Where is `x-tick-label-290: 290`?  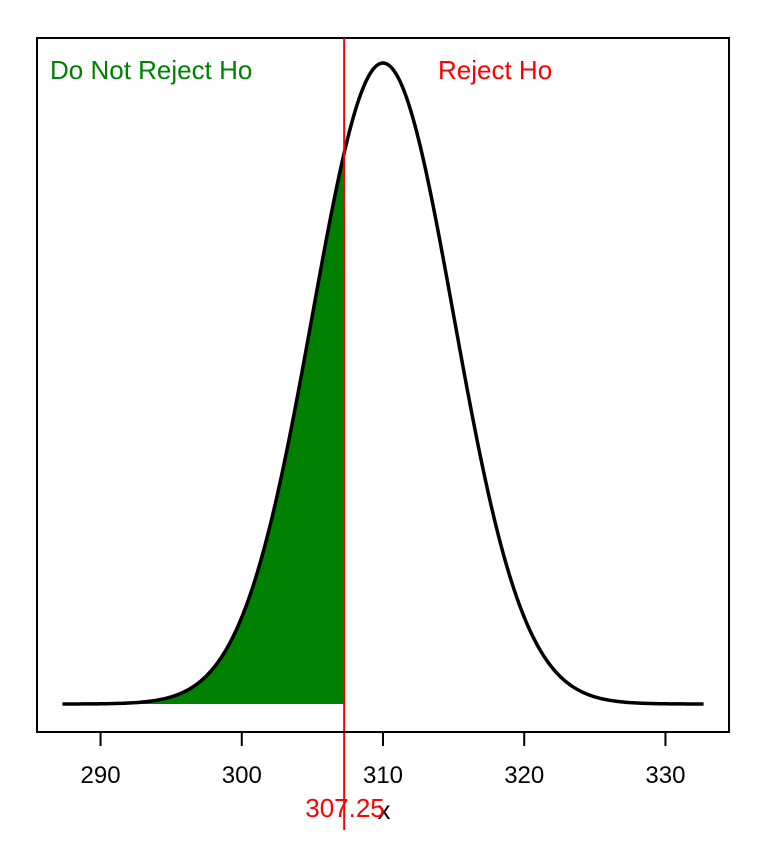
x-tick-label-290: 290 is located at coordinates (101, 775).